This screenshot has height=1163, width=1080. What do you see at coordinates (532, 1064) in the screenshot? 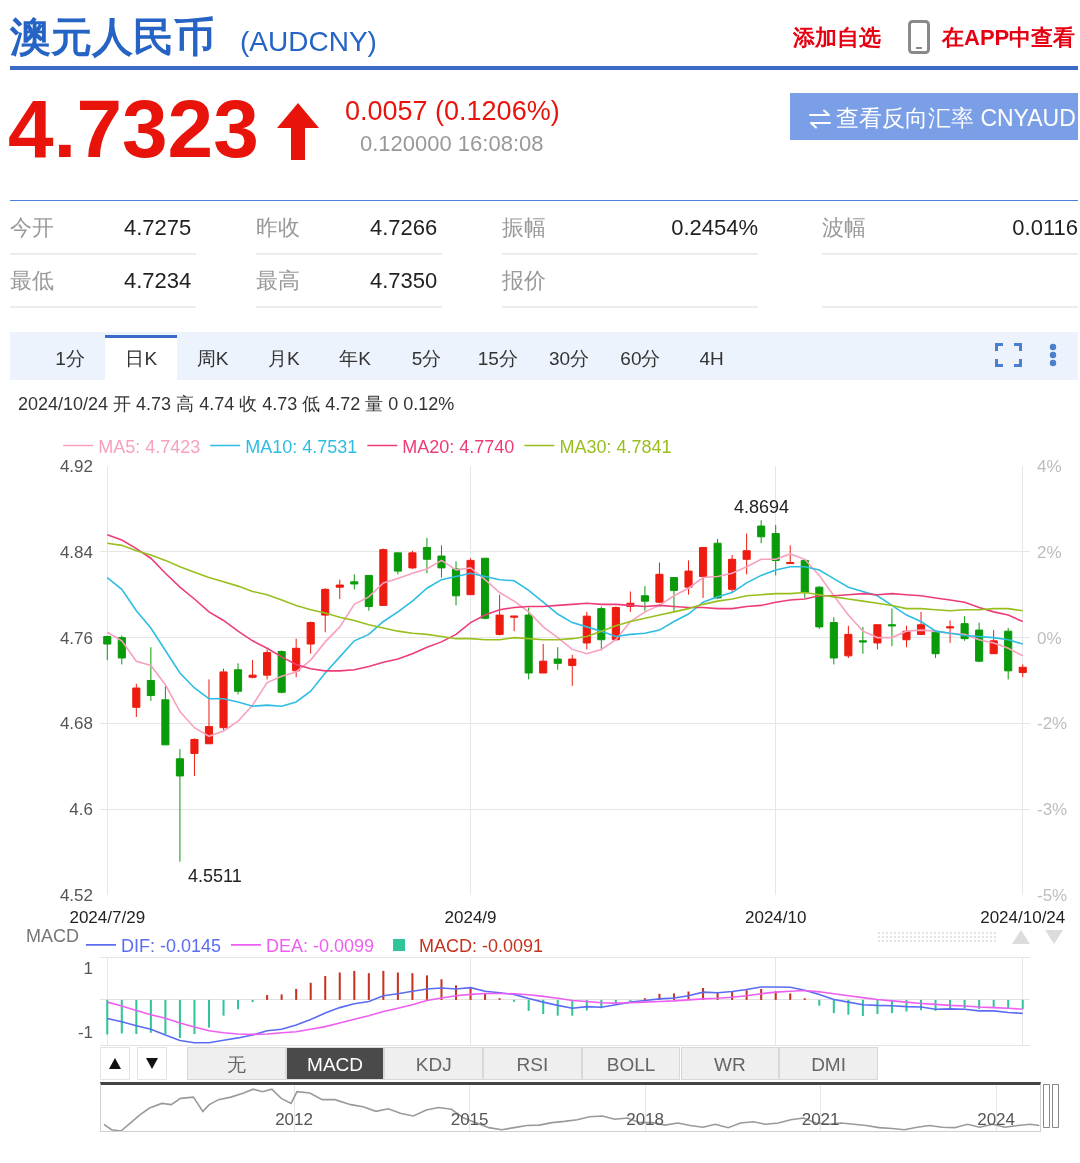
I see `text: RSI` at bounding box center [532, 1064].